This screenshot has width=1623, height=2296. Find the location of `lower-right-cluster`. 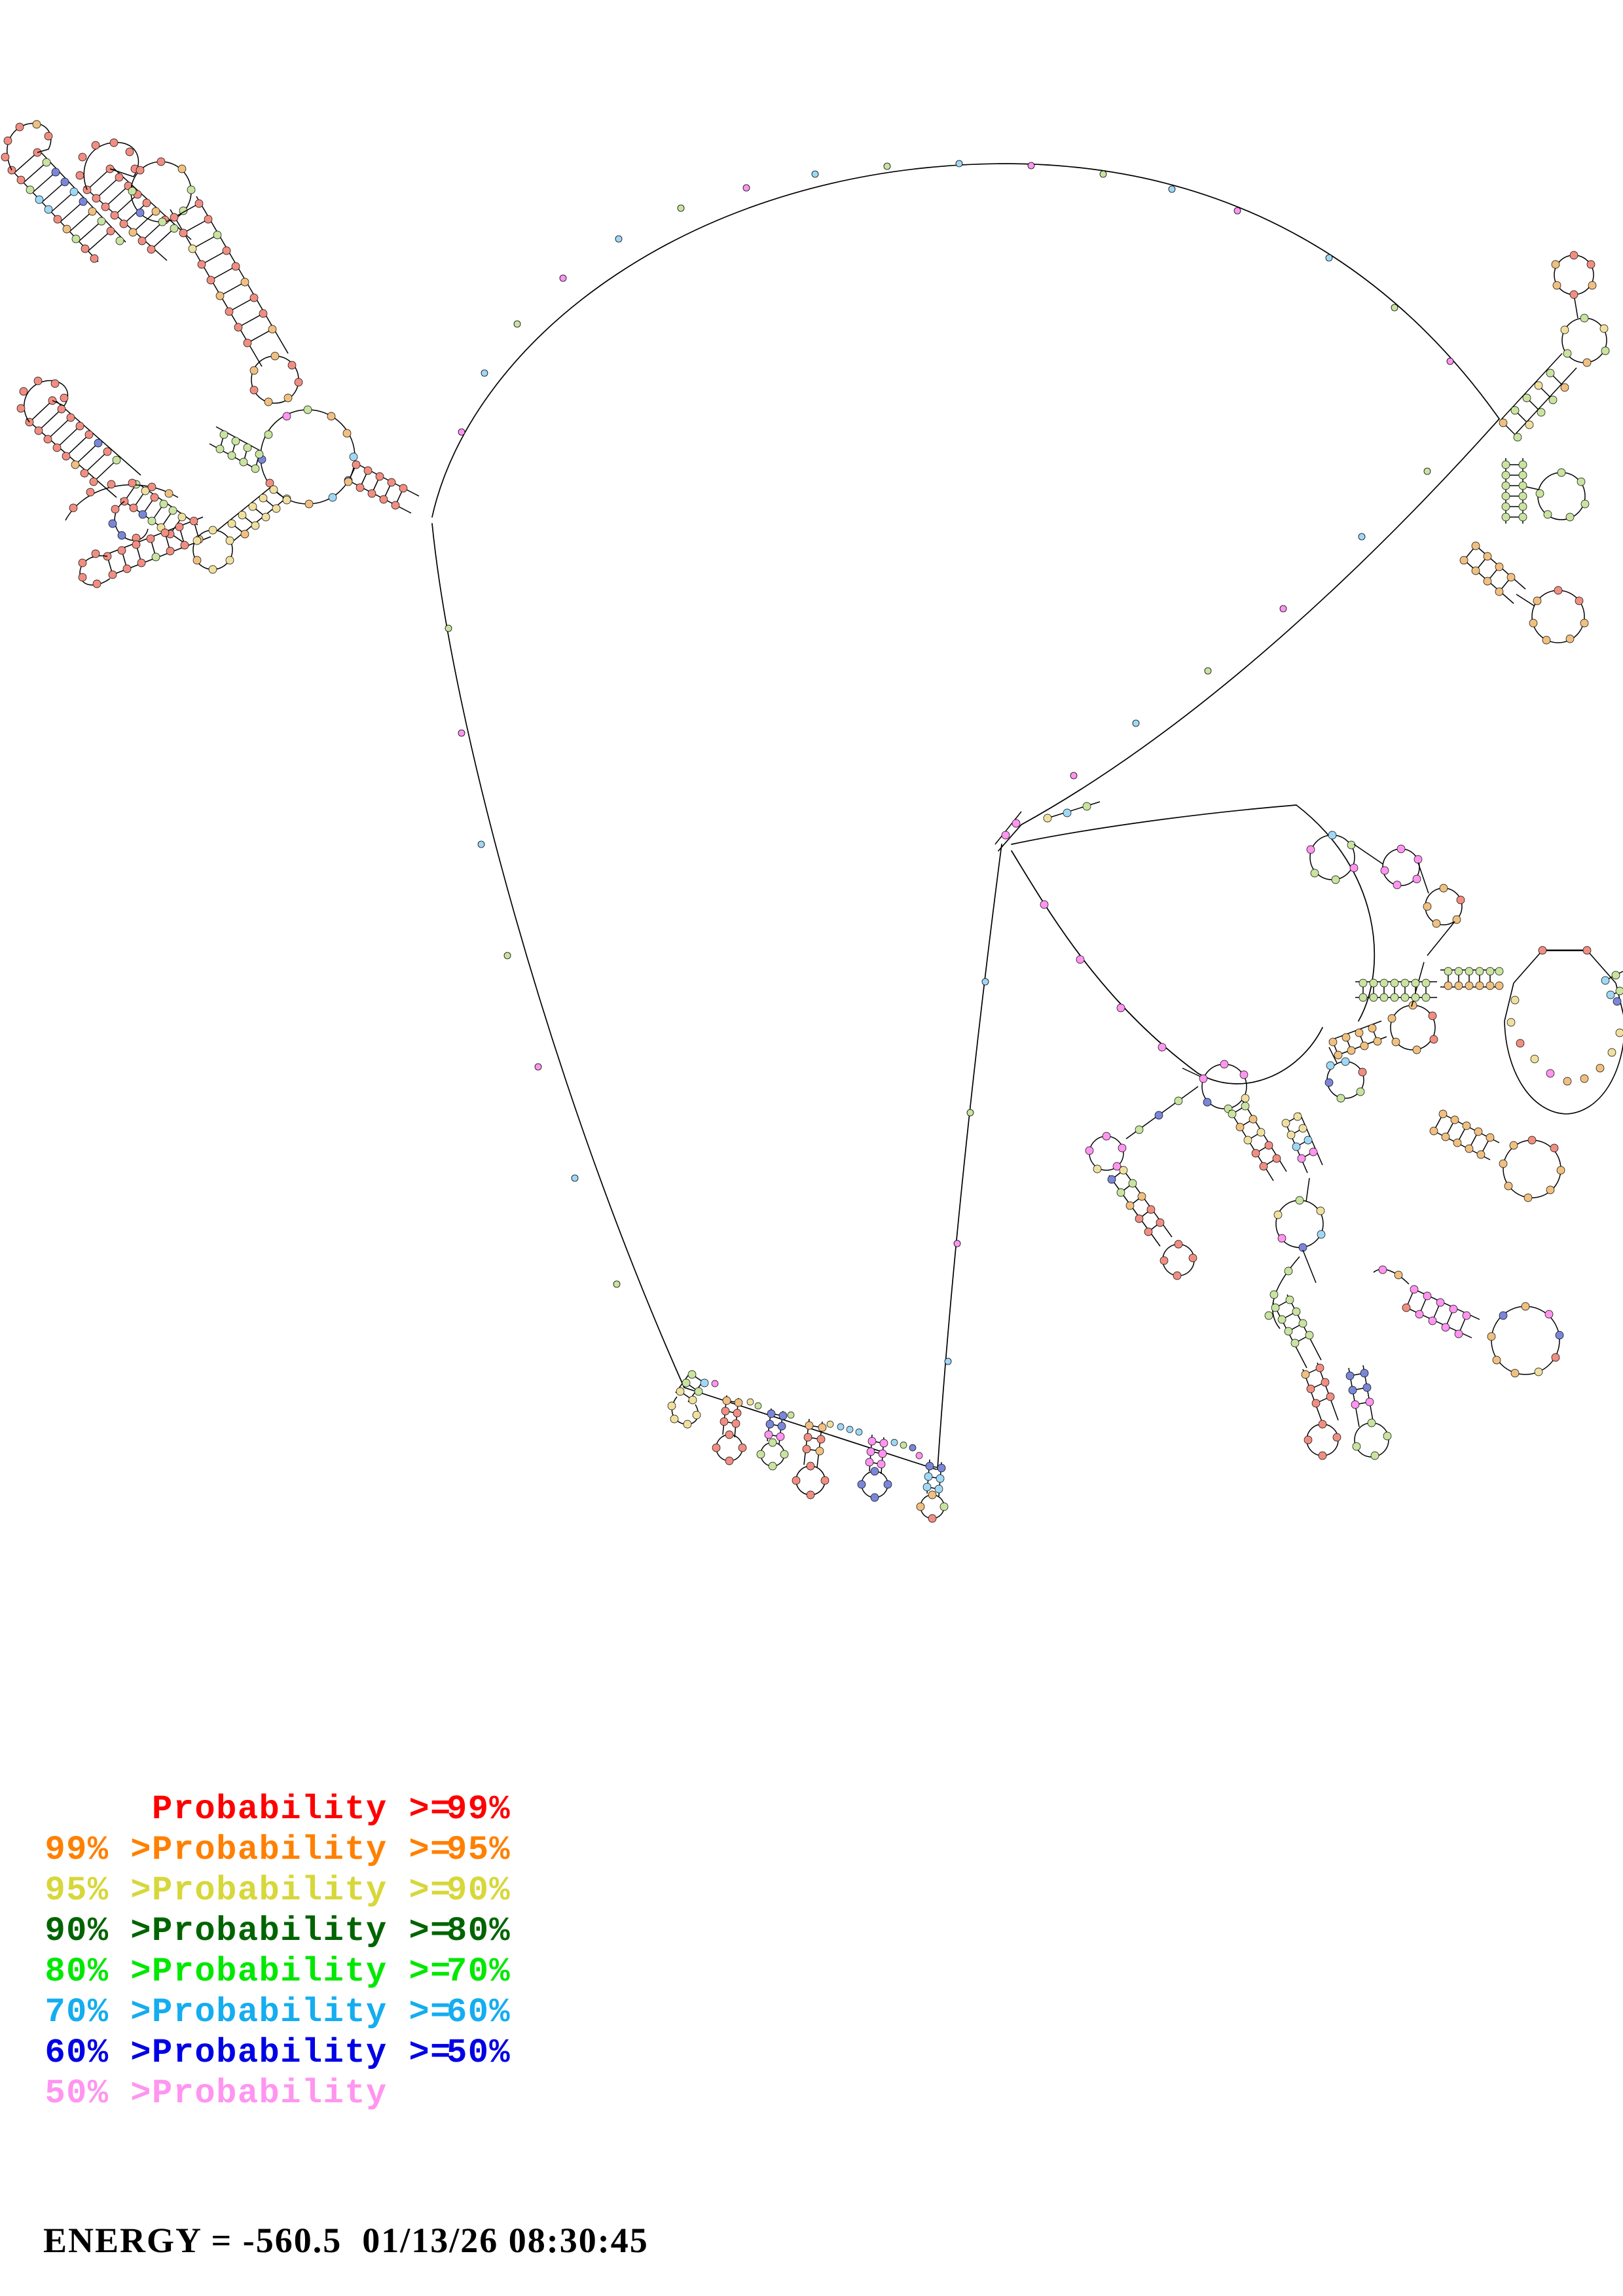

lower-right-cluster is located at coordinates (1229, 1130).